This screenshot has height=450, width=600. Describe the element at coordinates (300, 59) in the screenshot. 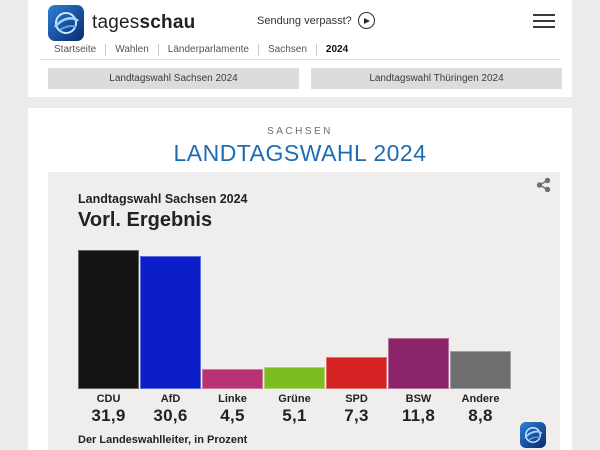

I see `breadcrumb-divider` at that location.